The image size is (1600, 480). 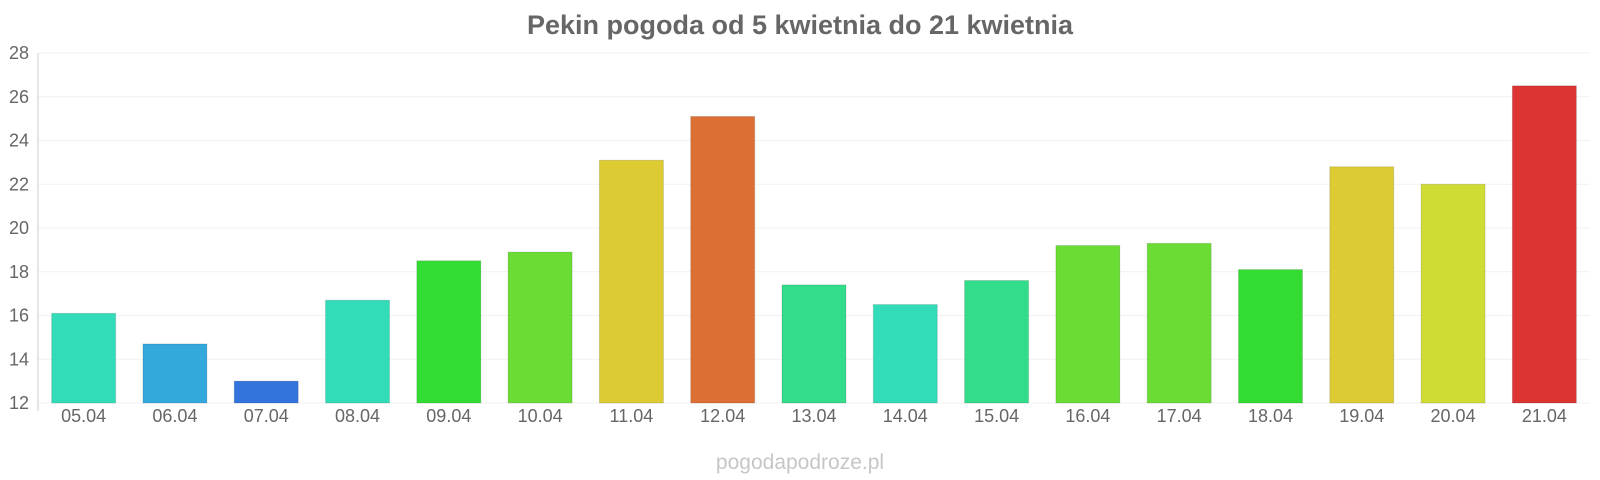 I want to click on y-tick-labels: 12 14 16 18 20 22 24 26 28, so click(x=19, y=228).